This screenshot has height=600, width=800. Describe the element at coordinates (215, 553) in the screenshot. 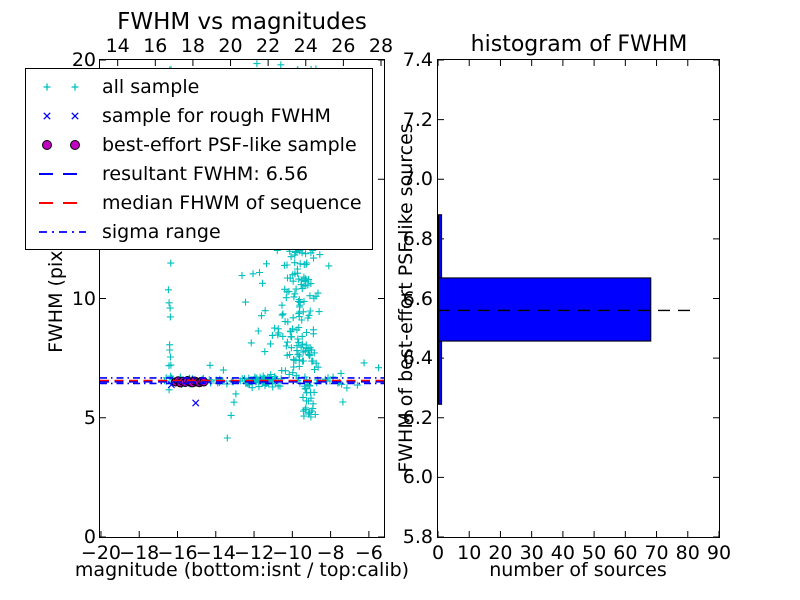

I see `tick-label: −14` at that location.